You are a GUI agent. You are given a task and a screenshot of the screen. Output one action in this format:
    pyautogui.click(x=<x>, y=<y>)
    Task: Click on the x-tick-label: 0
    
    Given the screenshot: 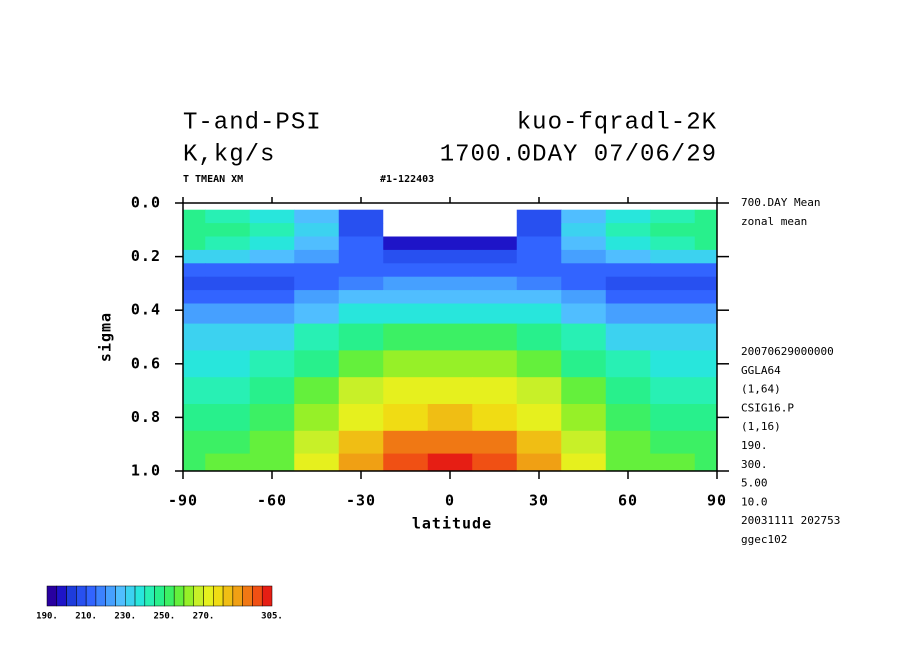 What is the action you would take?
    pyautogui.click(x=450, y=501)
    